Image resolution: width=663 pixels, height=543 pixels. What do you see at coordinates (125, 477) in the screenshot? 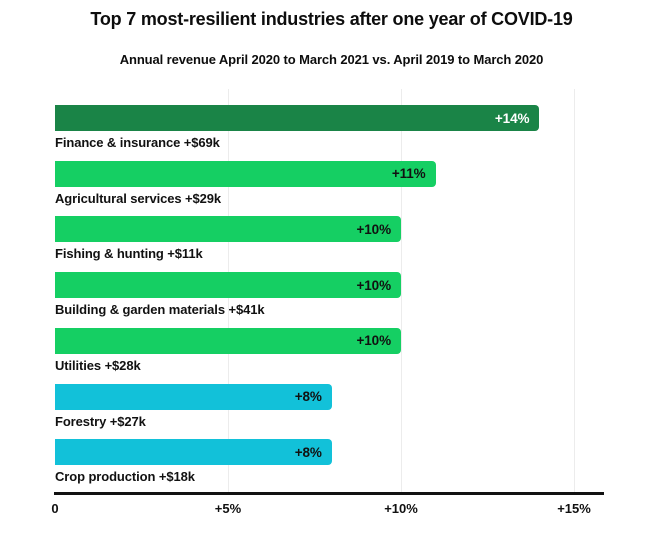
I see `bar-category-label: Crop production +$18k` at bounding box center [125, 477].